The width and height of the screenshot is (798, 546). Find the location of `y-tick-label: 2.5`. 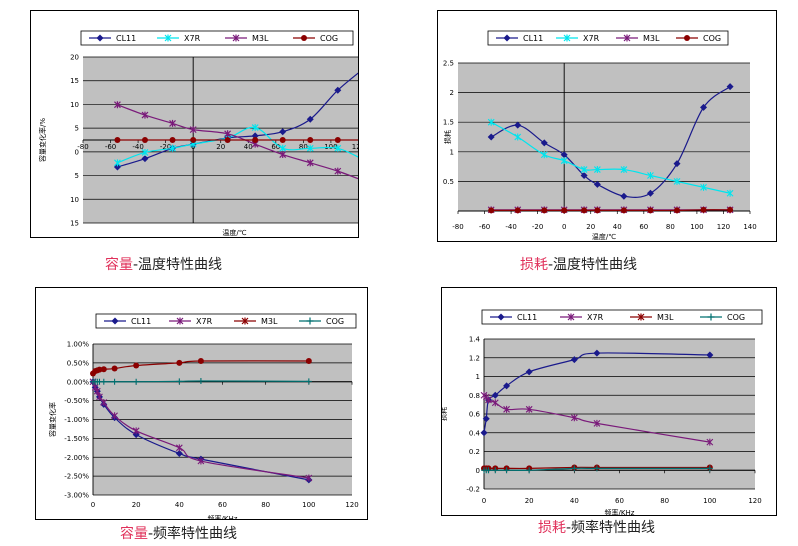

y-tick-label: 2.5 is located at coordinates (448, 64).